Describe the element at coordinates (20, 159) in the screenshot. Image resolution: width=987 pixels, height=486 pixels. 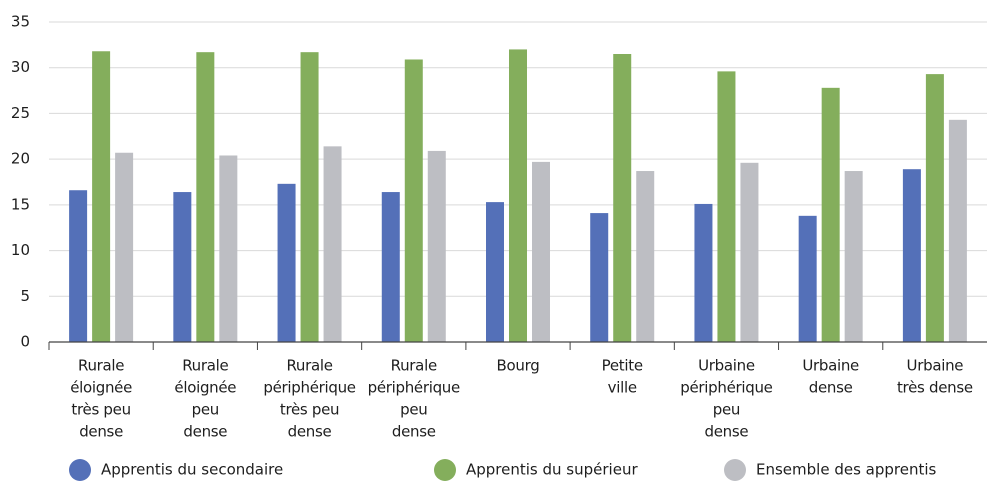
I see `y-tick-label: 20` at that location.